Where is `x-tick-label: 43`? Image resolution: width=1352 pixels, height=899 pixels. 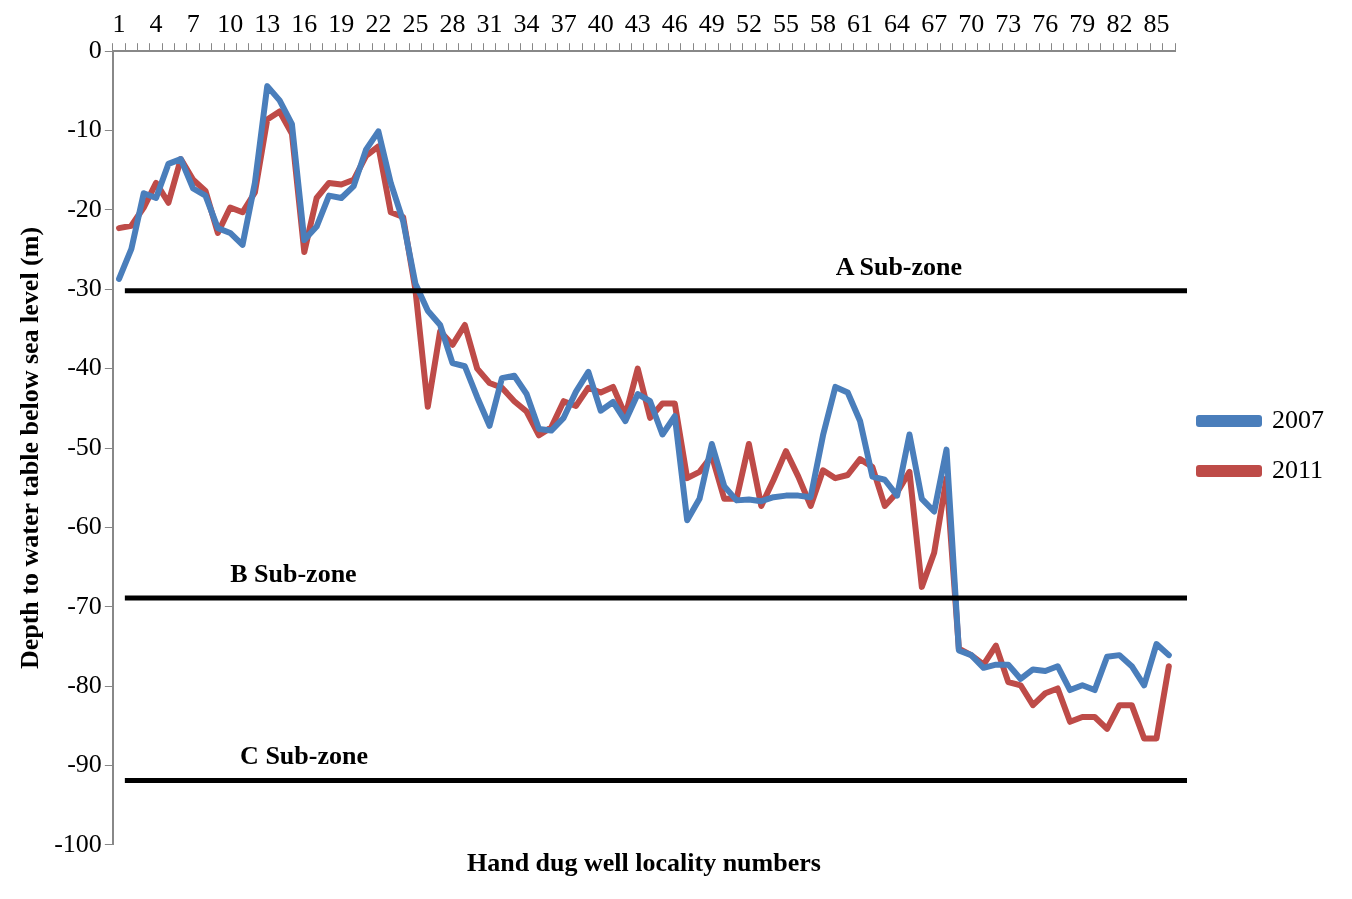 x-tick-label: 43 is located at coordinates (637, 24).